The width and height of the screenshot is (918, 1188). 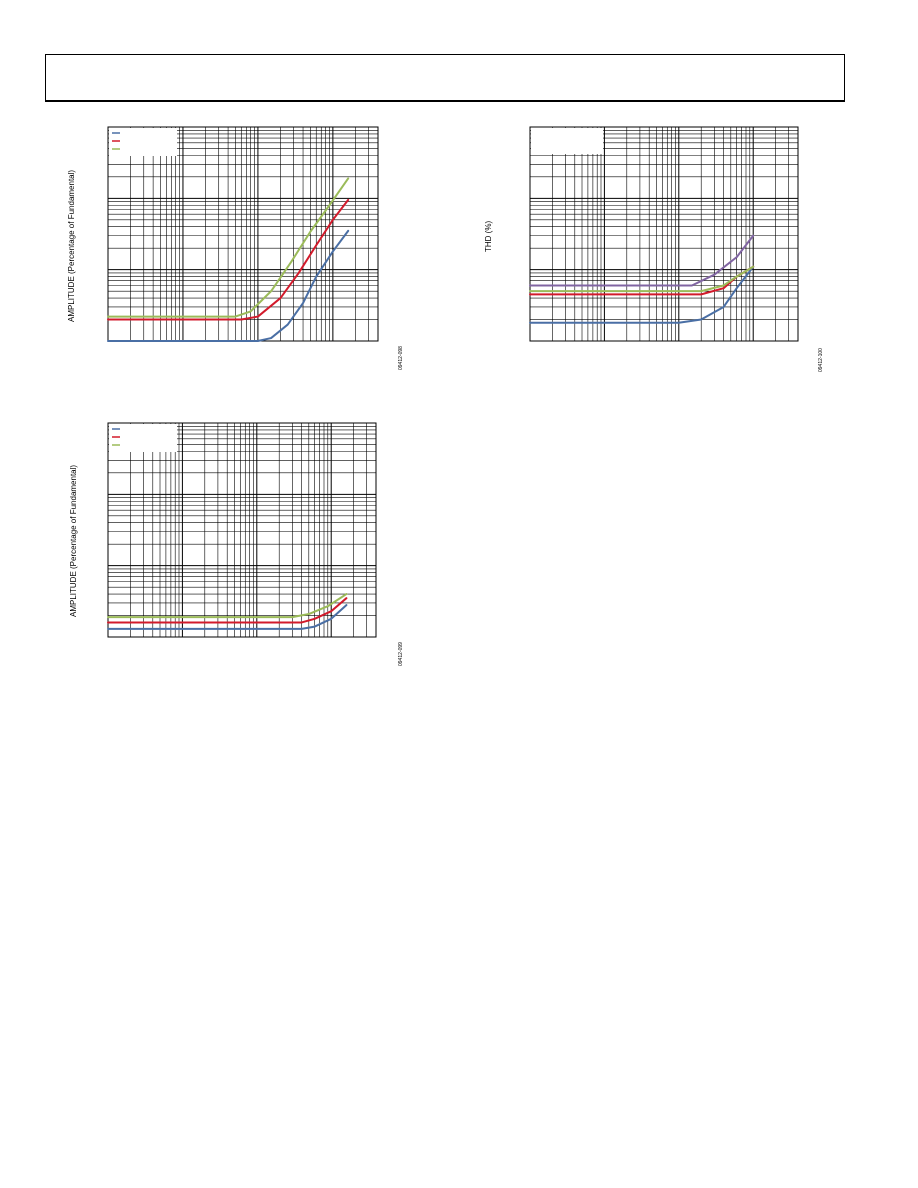 I want to click on chart2-figure-id: 09412-100, so click(x=821, y=360).